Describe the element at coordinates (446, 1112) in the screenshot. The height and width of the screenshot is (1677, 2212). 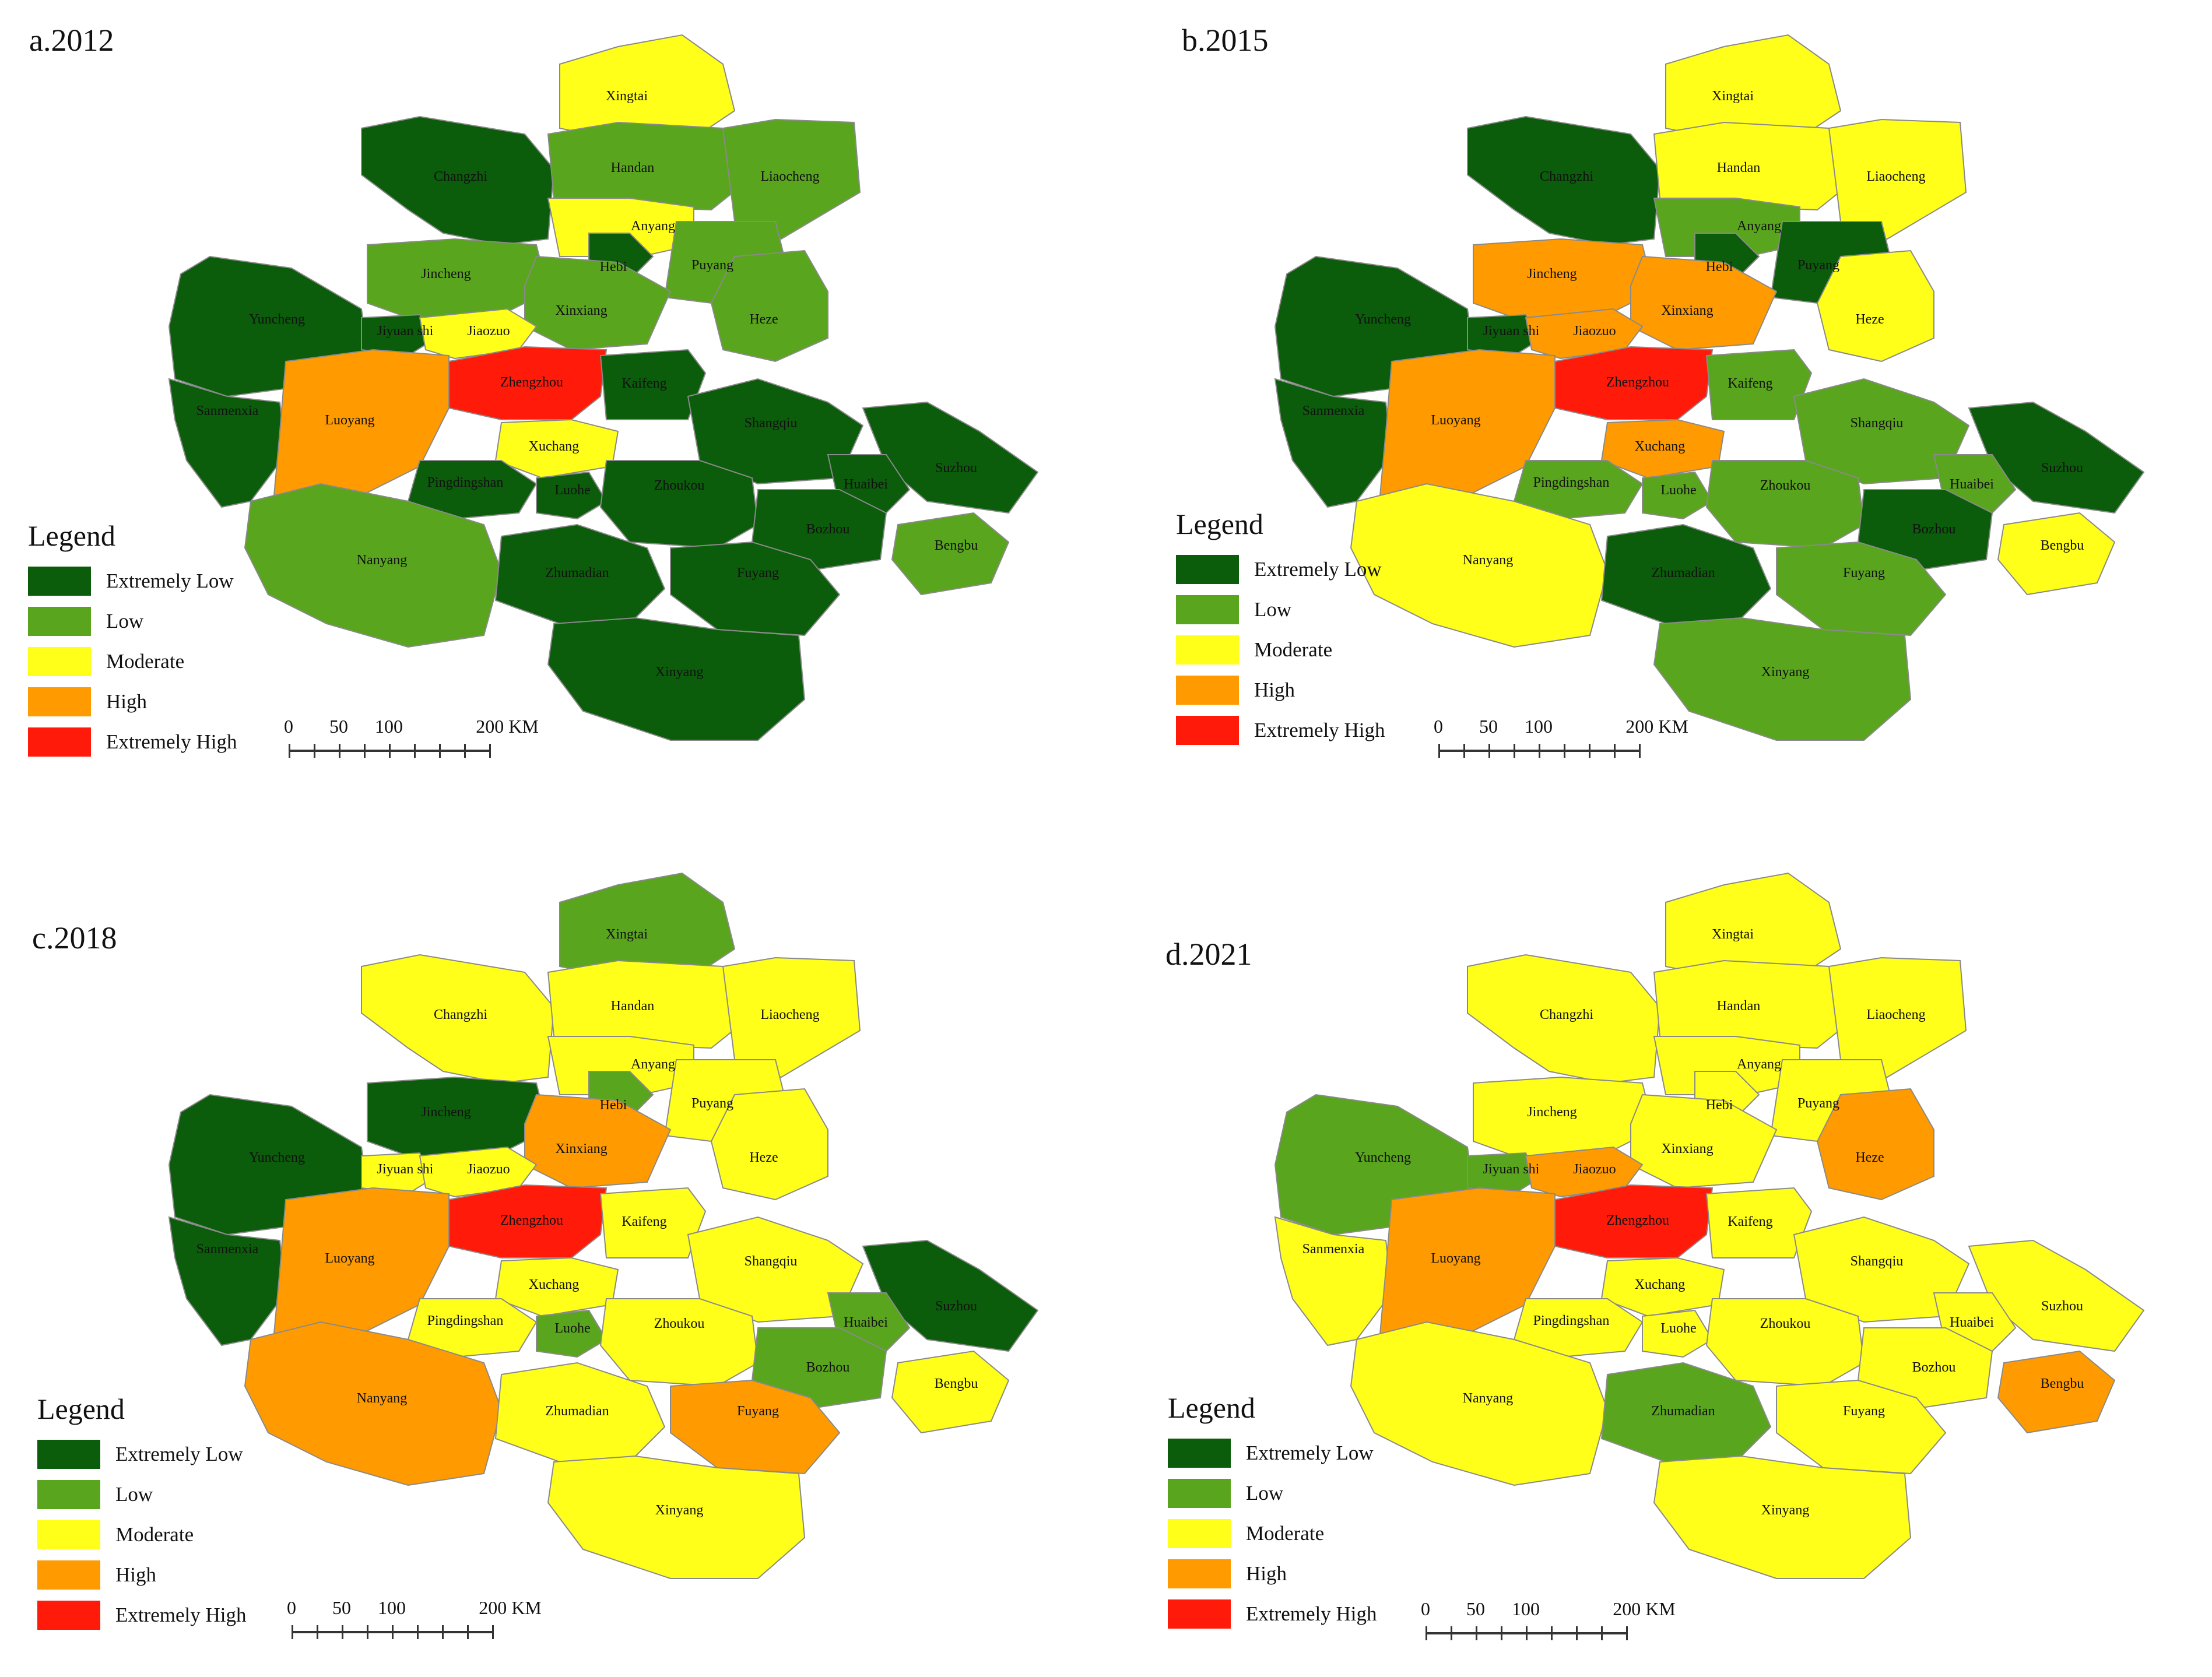
I see `region-label-jincheng: Jincheng` at that location.